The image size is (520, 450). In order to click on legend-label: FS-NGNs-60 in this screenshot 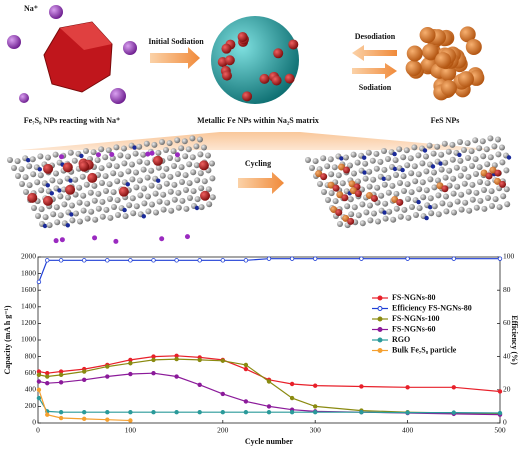, I will do `click(414, 328)`.